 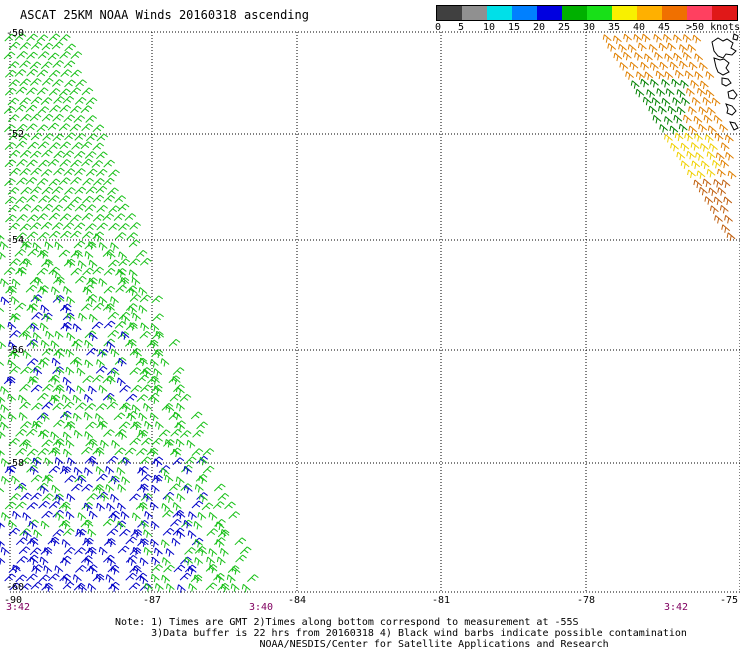 What do you see at coordinates (699, 13) in the screenshot?
I see `color-swatch` at bounding box center [699, 13].